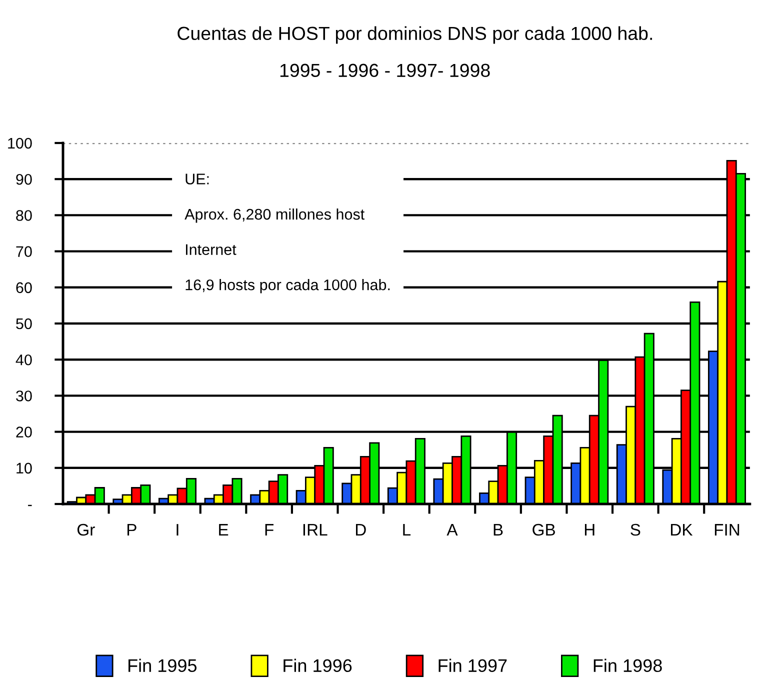 This screenshot has width=759, height=696. Describe the element at coordinates (30, 505) in the screenshot. I see `y-tick-label: -` at that location.